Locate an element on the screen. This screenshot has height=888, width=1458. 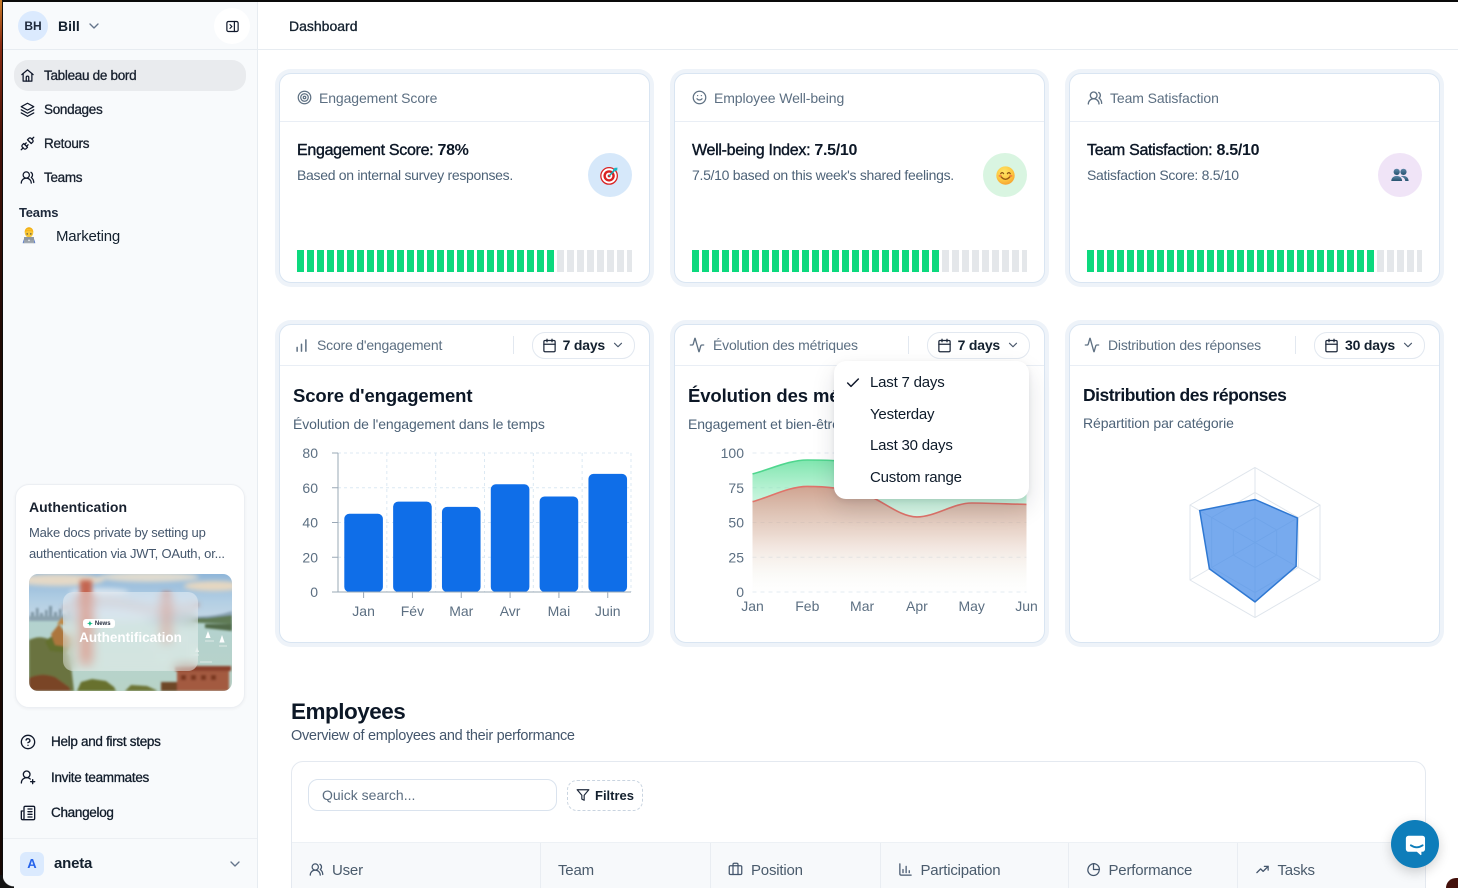
svg-text: 40 is located at coordinates (310, 523).